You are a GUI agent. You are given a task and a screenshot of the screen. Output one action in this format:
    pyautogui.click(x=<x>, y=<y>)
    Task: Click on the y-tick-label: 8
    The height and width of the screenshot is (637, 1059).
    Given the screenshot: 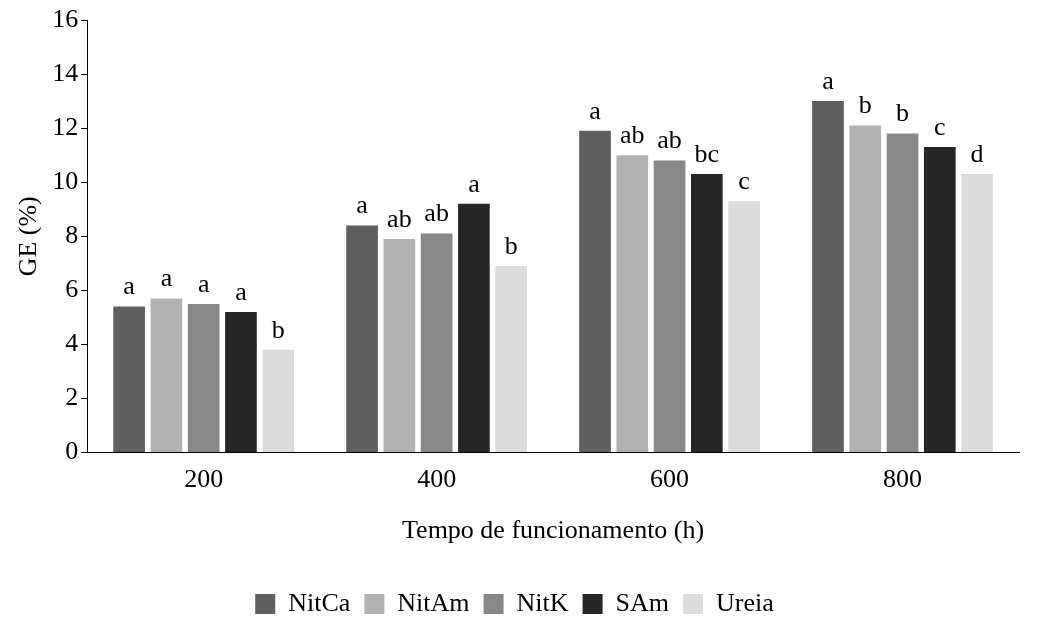 What is the action you would take?
    pyautogui.click(x=72, y=235)
    